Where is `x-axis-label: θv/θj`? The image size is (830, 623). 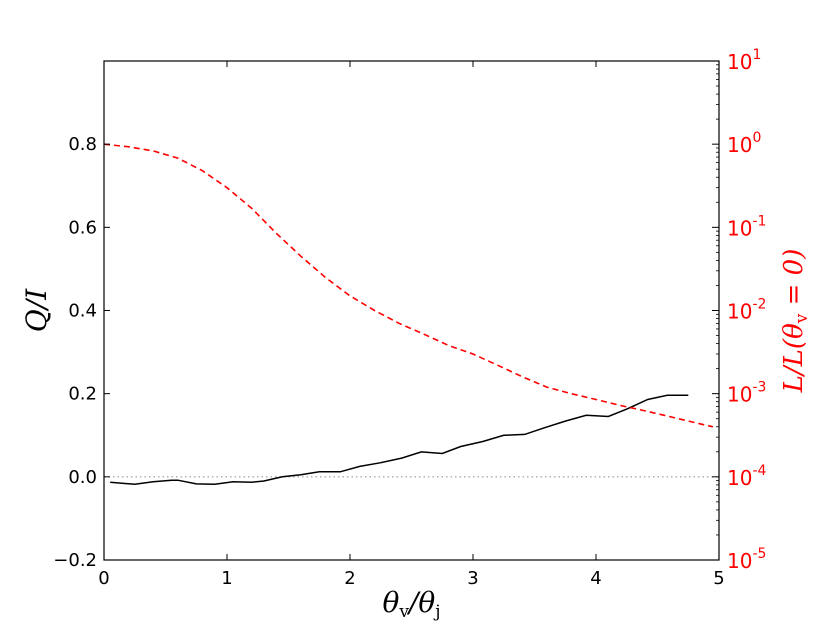 x-axis-label: θv/θj is located at coordinates (411, 604).